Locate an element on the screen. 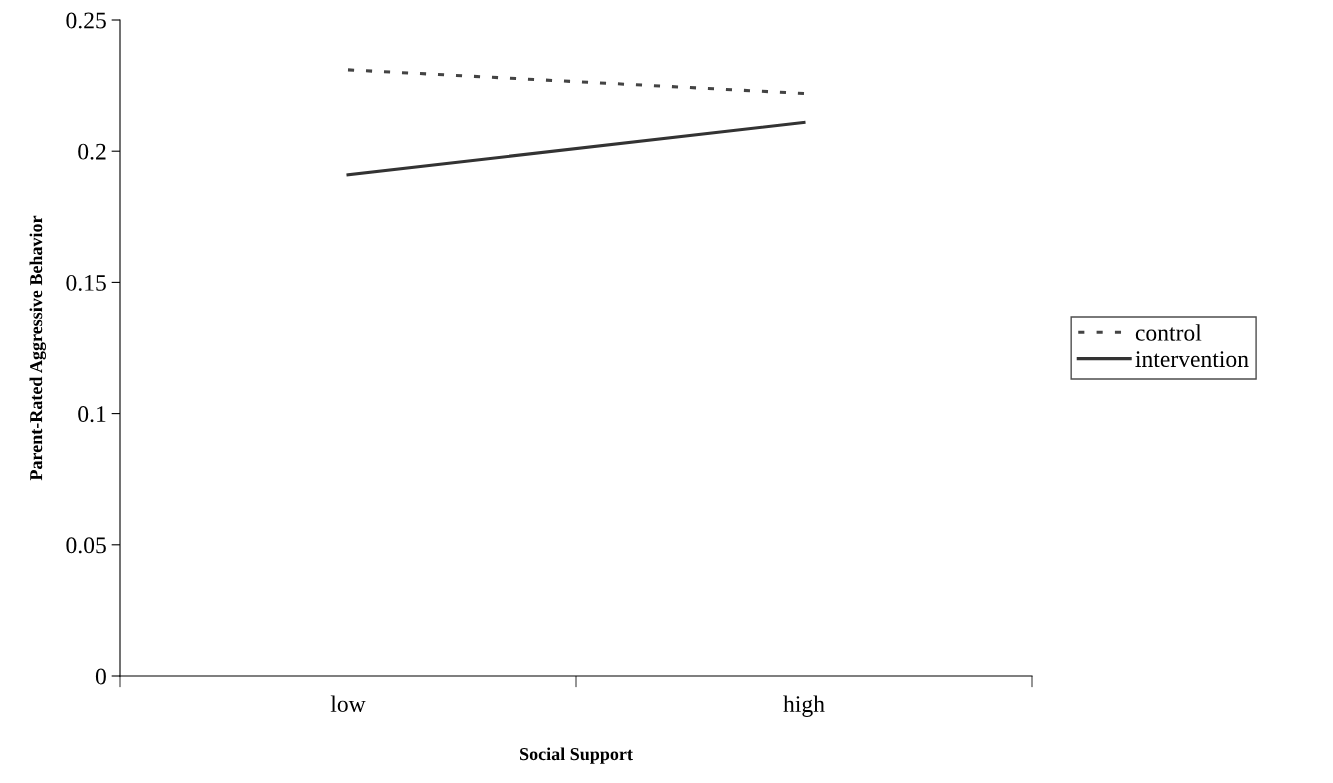  y-tick-label: 0.25 is located at coordinates (86, 20).